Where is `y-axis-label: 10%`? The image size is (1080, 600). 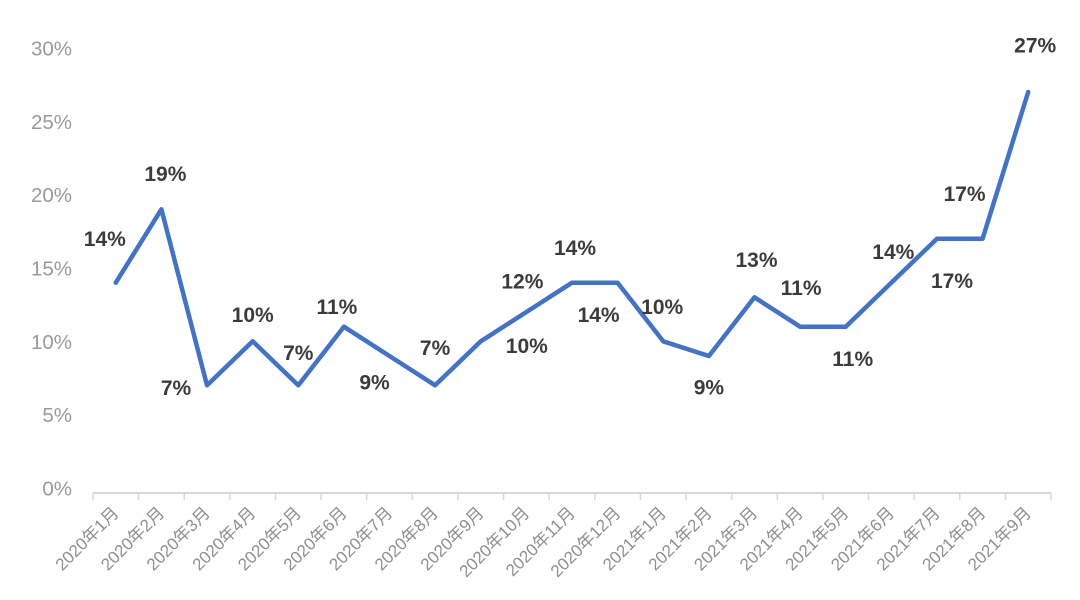
y-axis-label: 10% is located at coordinates (51, 342).